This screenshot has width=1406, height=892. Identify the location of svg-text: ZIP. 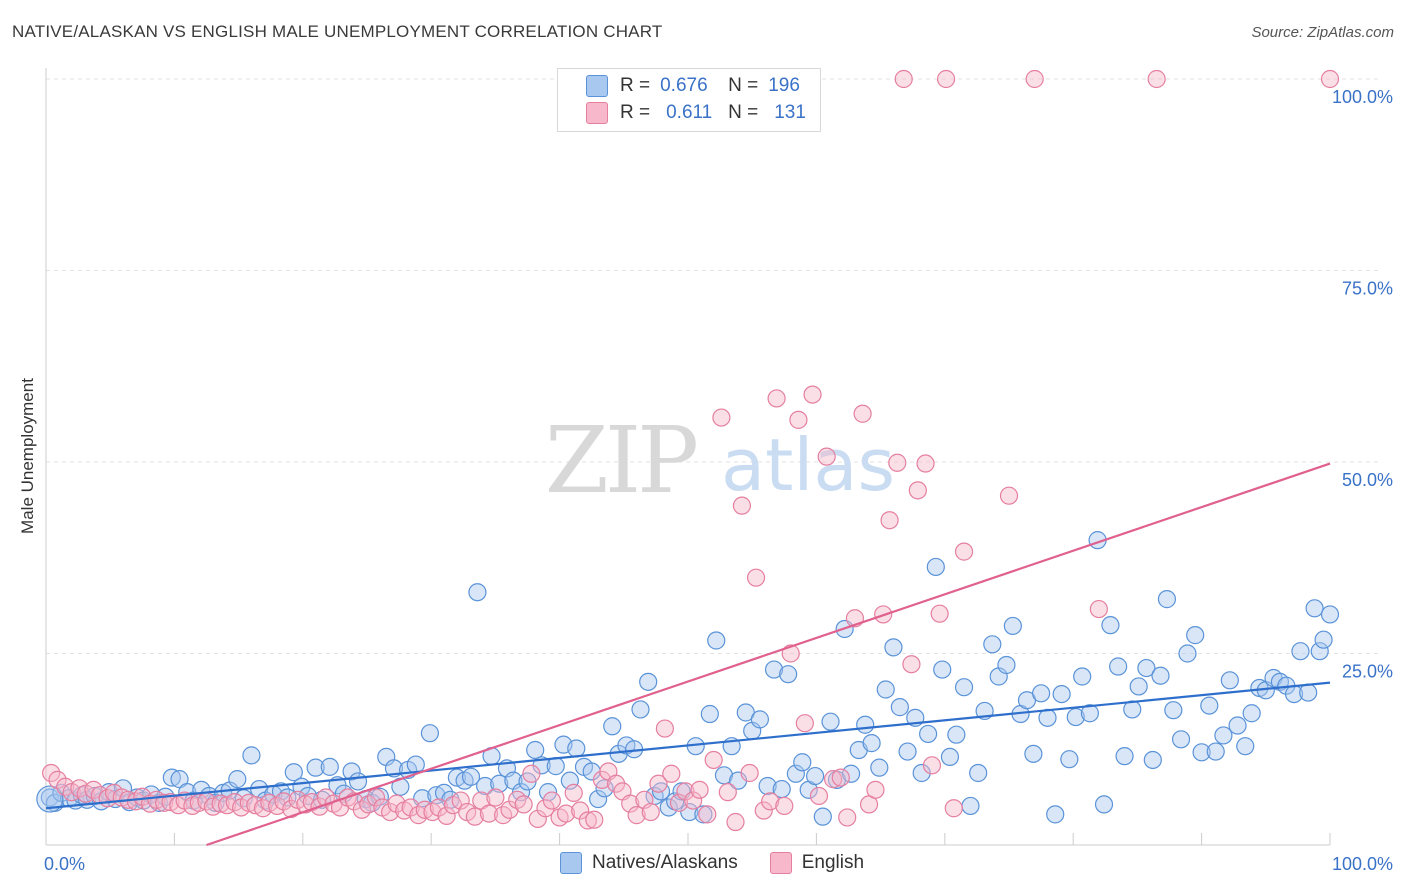
(620, 460).